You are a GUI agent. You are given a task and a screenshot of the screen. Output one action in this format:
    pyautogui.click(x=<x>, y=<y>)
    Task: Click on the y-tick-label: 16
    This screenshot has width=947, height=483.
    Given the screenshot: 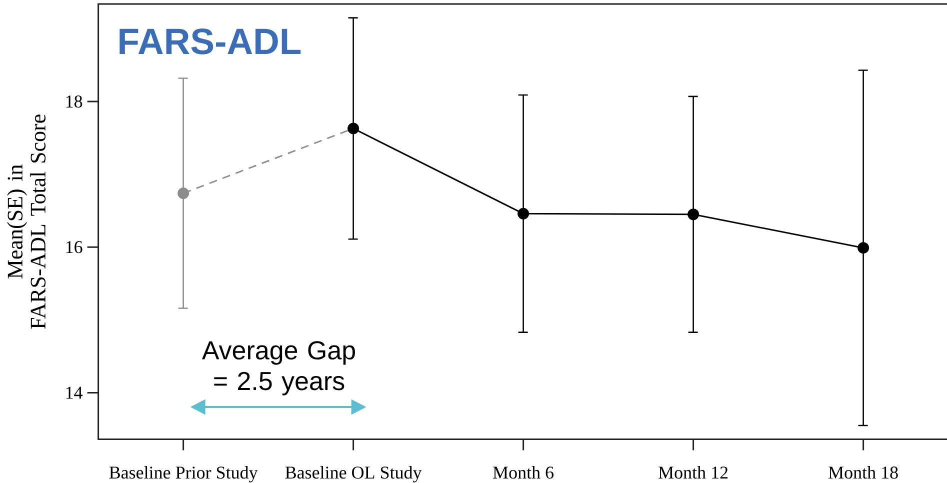 What is the action you would take?
    pyautogui.click(x=74, y=247)
    